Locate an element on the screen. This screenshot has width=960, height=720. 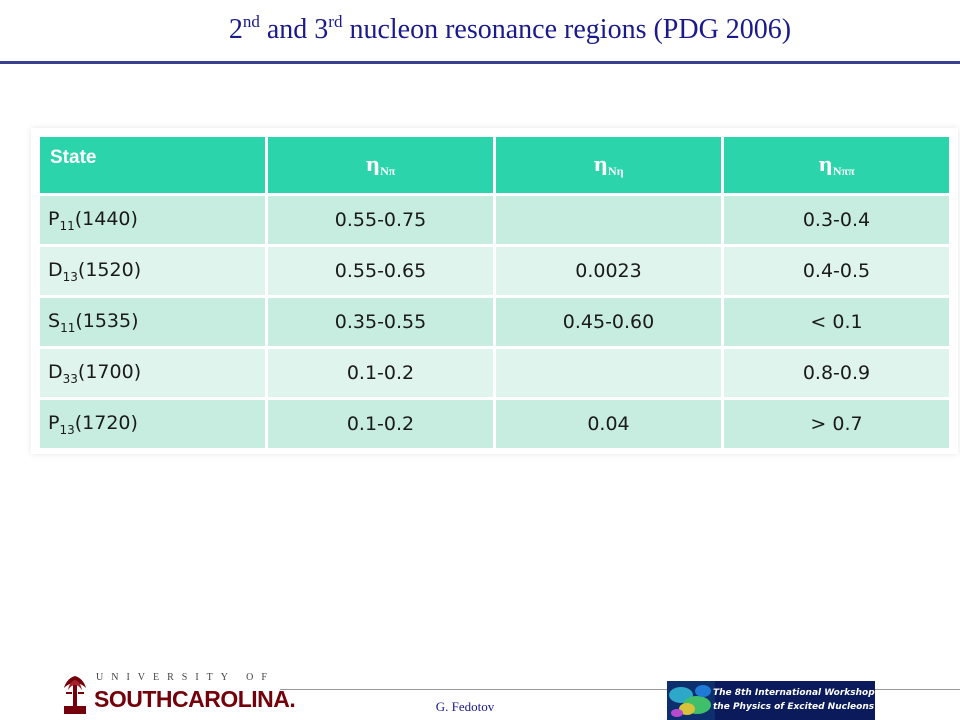
header-eta-n-pi: ηNπ is located at coordinates (382, 166).